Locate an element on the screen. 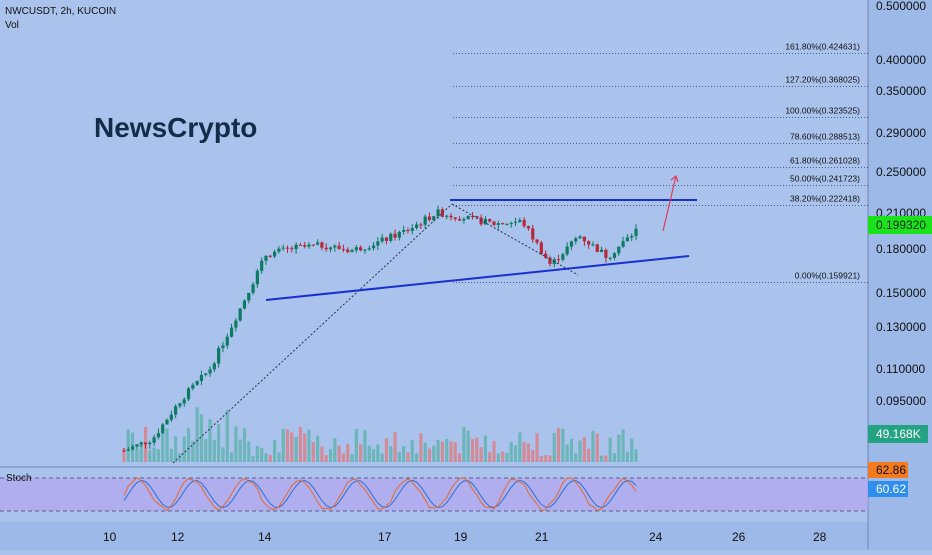 This screenshot has width=932, height=555. stoch-band-group is located at coordinates (434, 494).